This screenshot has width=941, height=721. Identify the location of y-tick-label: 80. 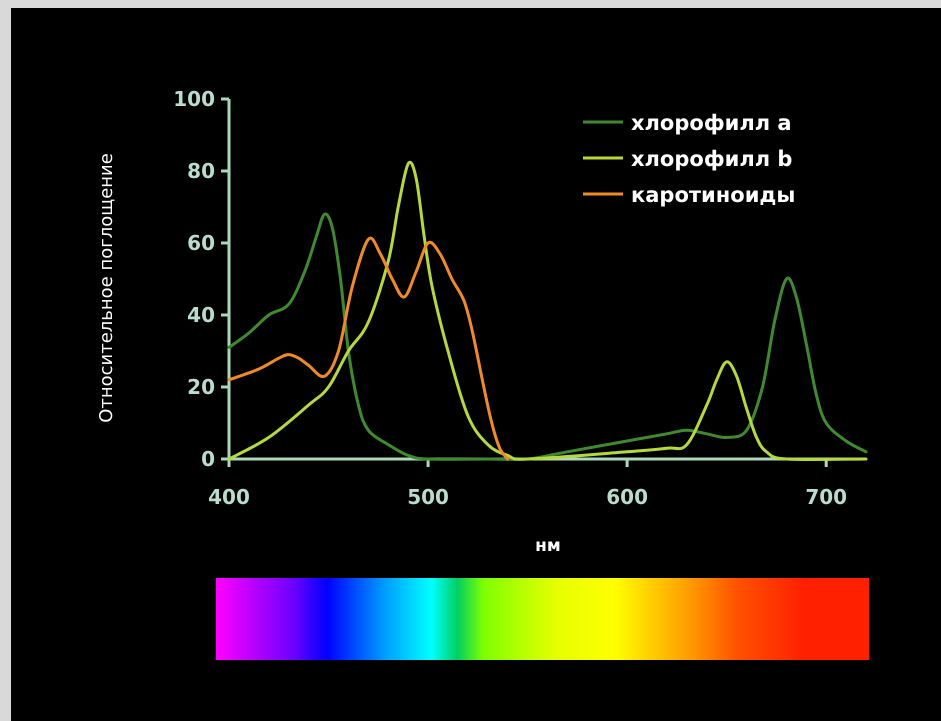
(201, 171).